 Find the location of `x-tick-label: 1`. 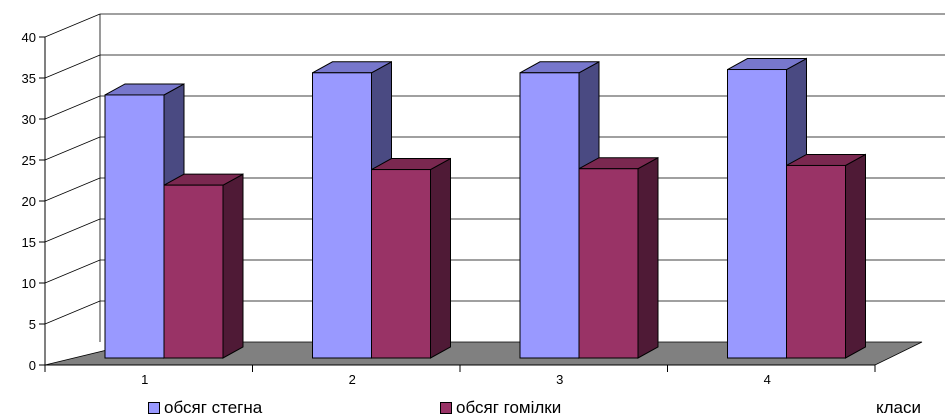

x-tick-label: 1 is located at coordinates (144, 379).